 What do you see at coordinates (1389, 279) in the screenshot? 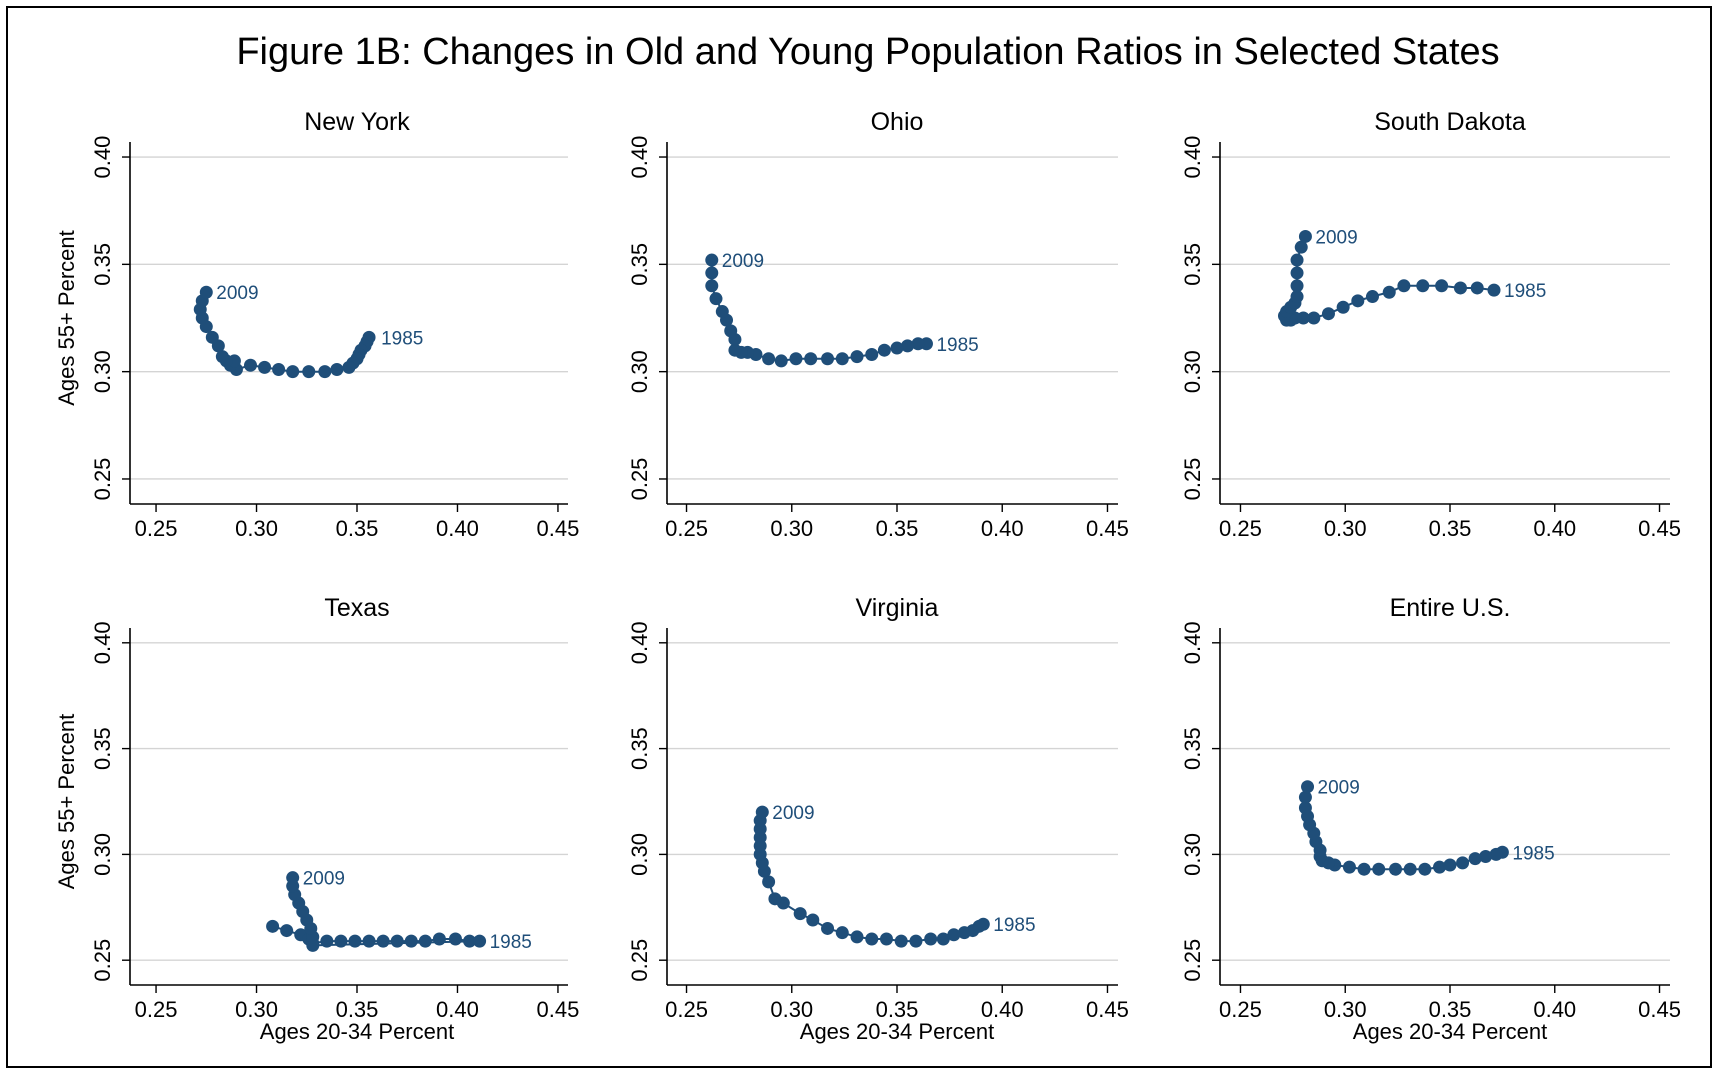
I see `series-line` at bounding box center [1389, 279].